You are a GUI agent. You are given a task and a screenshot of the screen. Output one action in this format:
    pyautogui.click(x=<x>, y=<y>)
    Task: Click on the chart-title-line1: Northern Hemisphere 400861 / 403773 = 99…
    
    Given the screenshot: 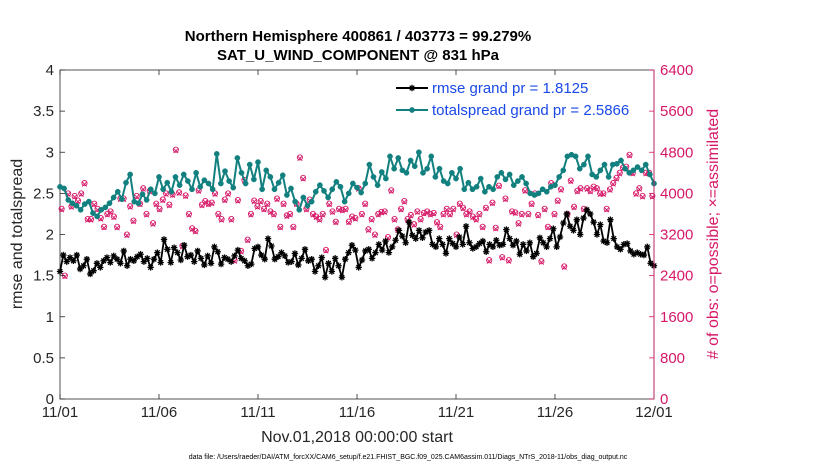 What is the action you would take?
    pyautogui.click(x=358, y=36)
    